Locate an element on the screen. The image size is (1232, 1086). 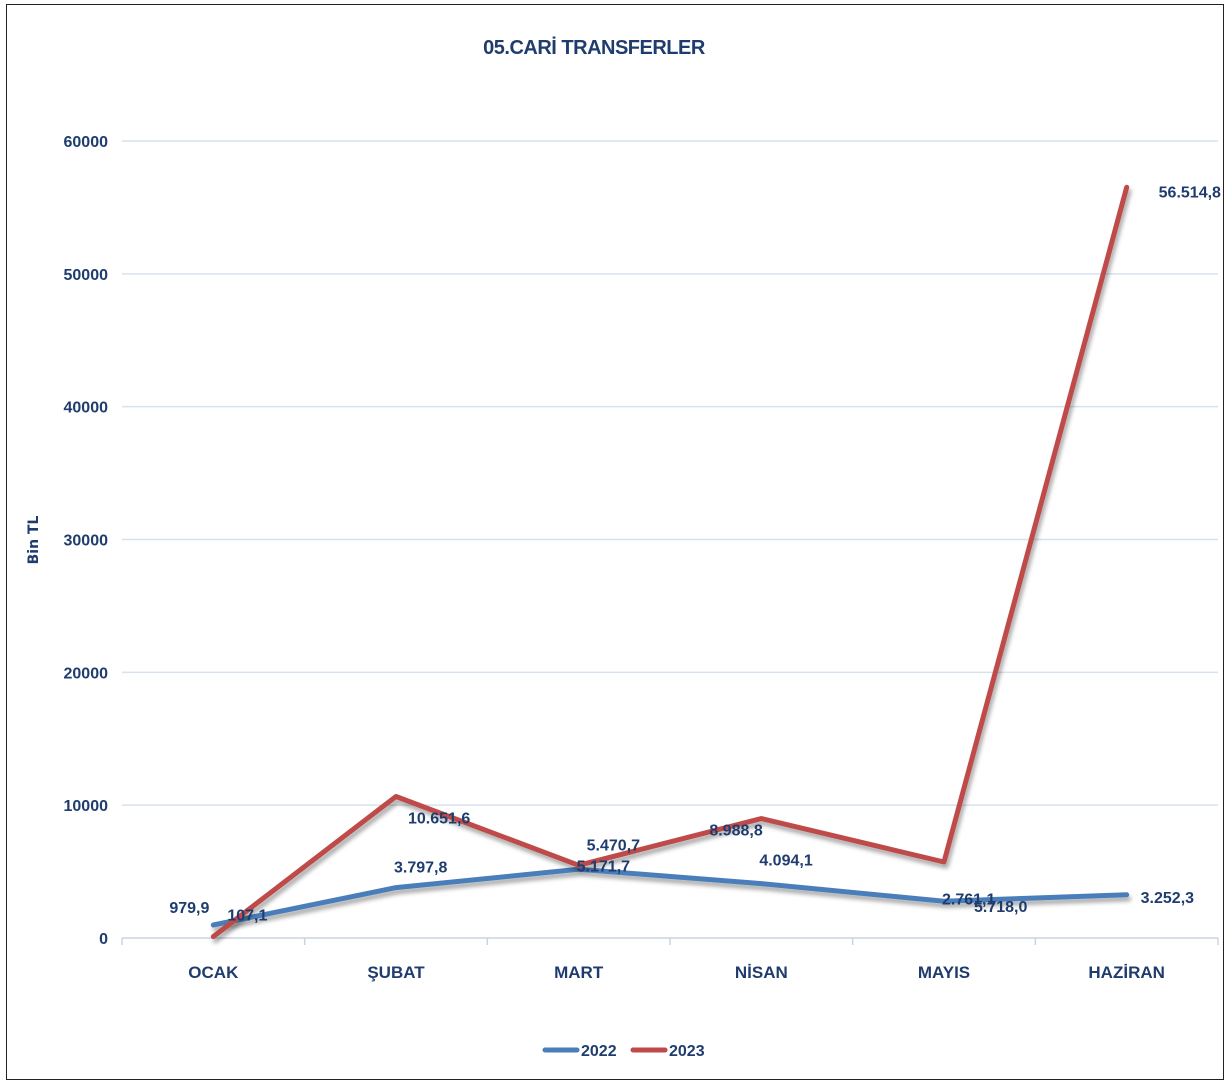
y-tick-label: 30000 is located at coordinates (86, 541).